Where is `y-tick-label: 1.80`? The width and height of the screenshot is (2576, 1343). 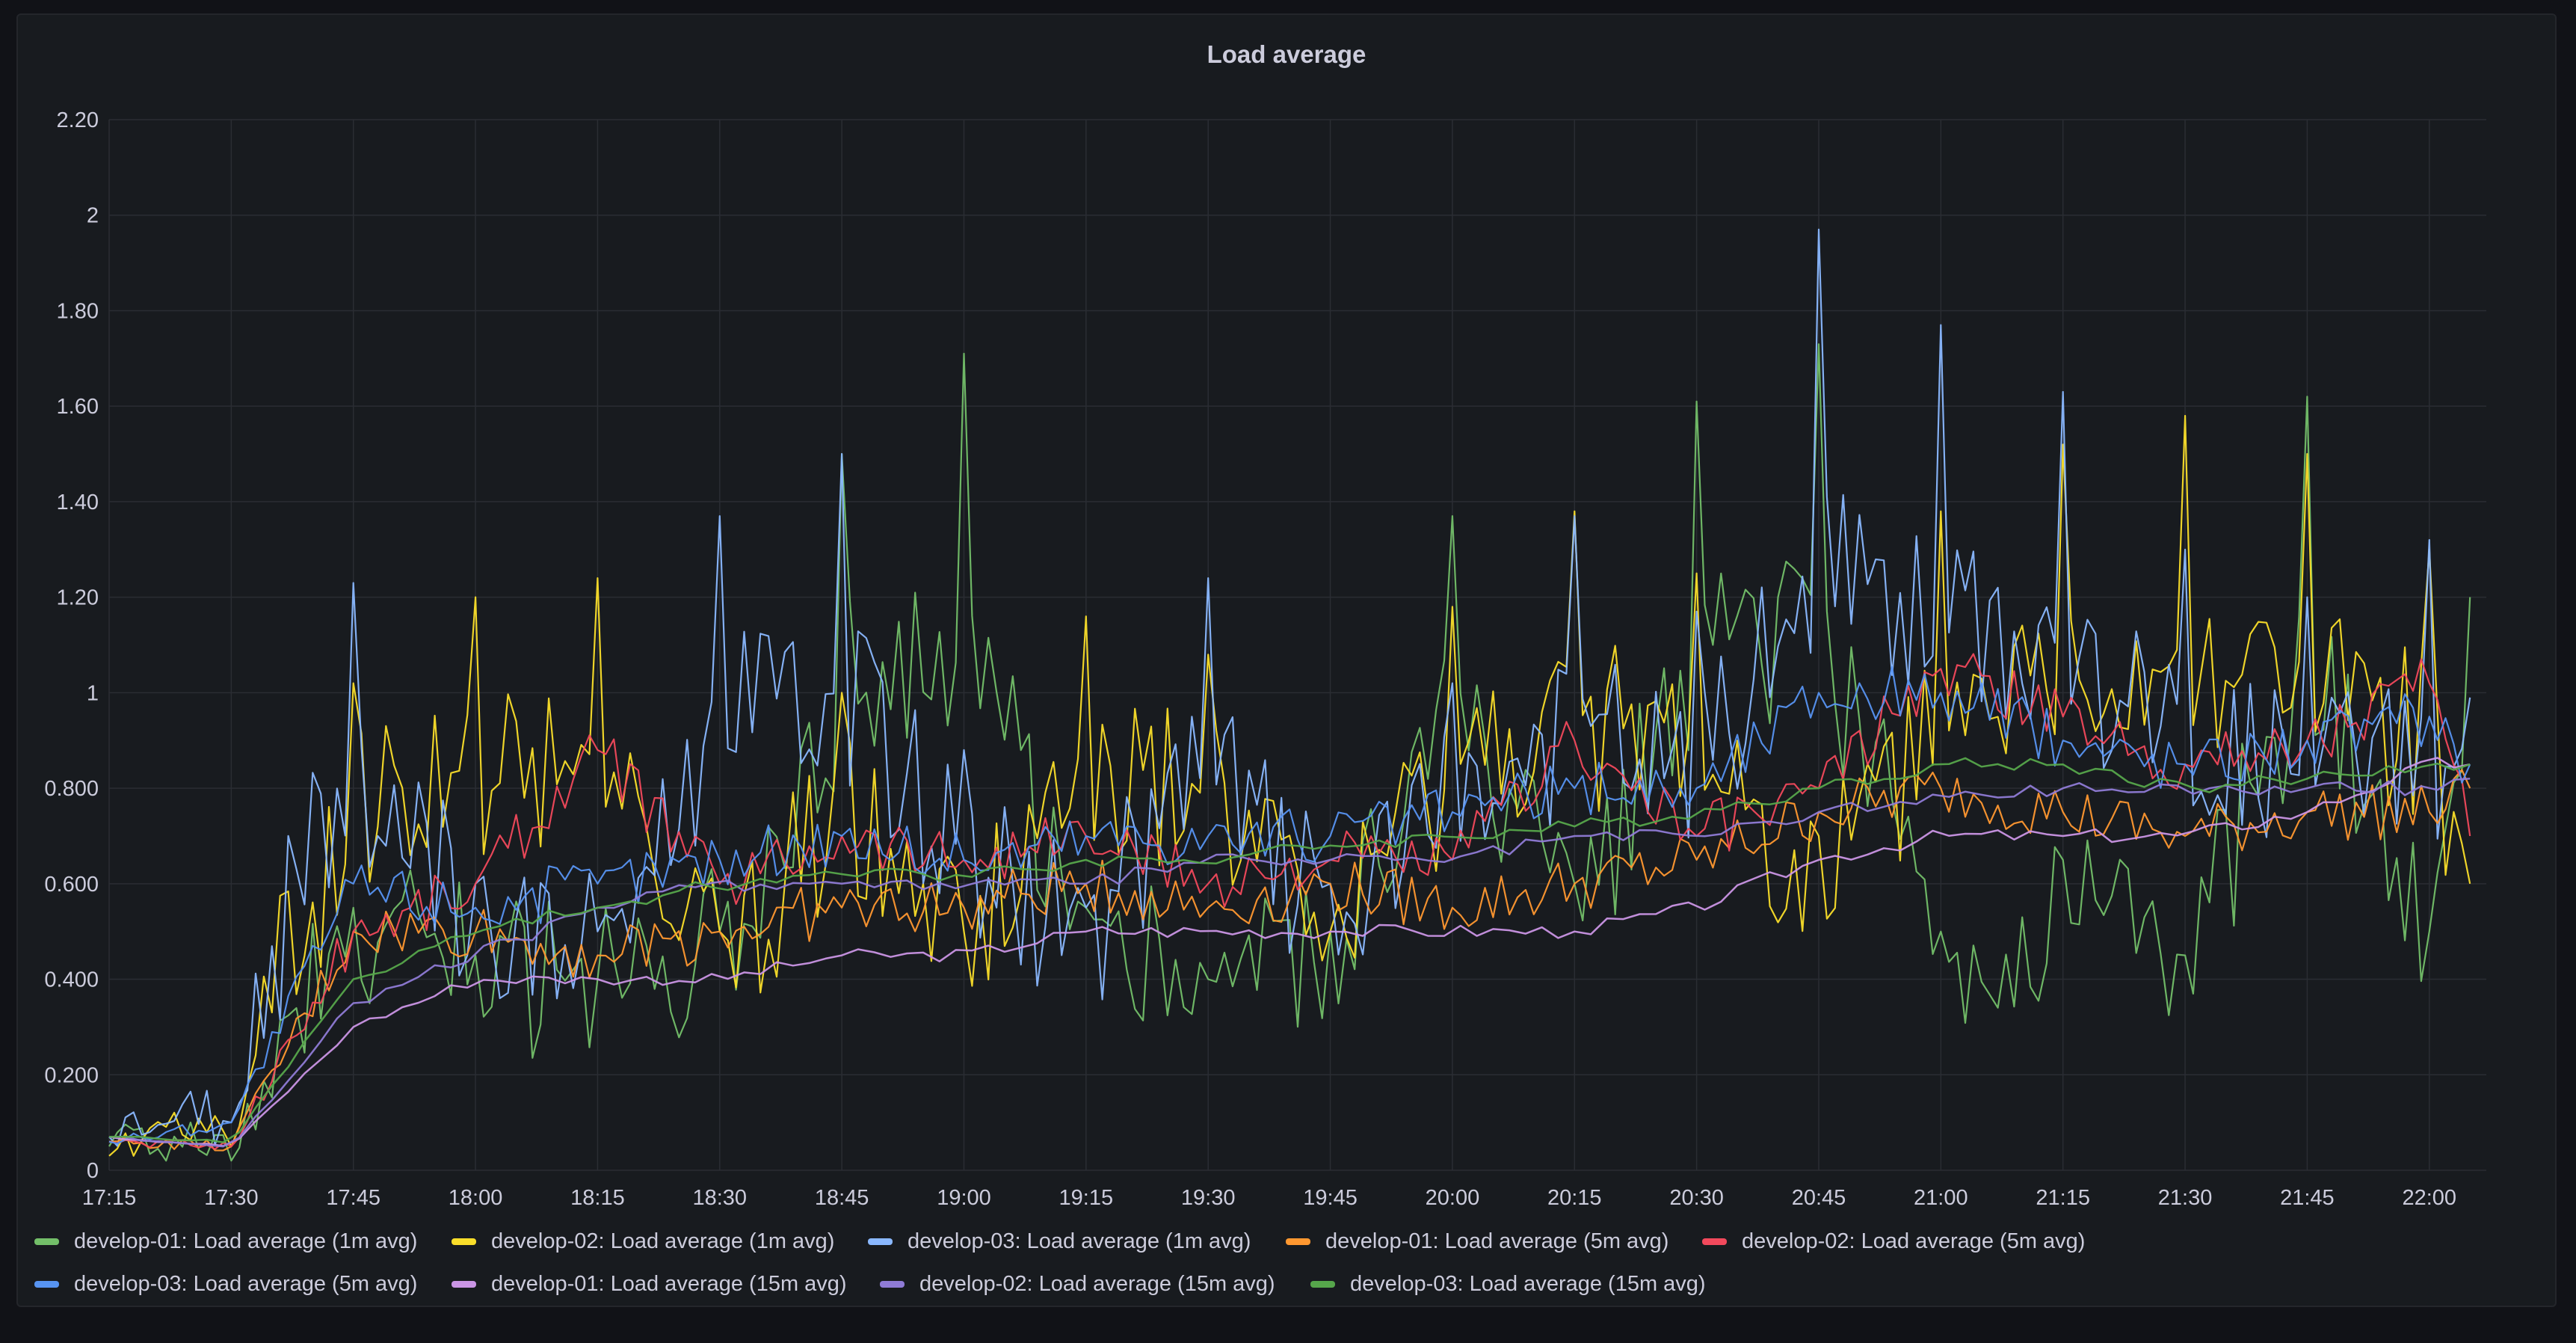
y-tick-label: 1.80 is located at coordinates (78, 311).